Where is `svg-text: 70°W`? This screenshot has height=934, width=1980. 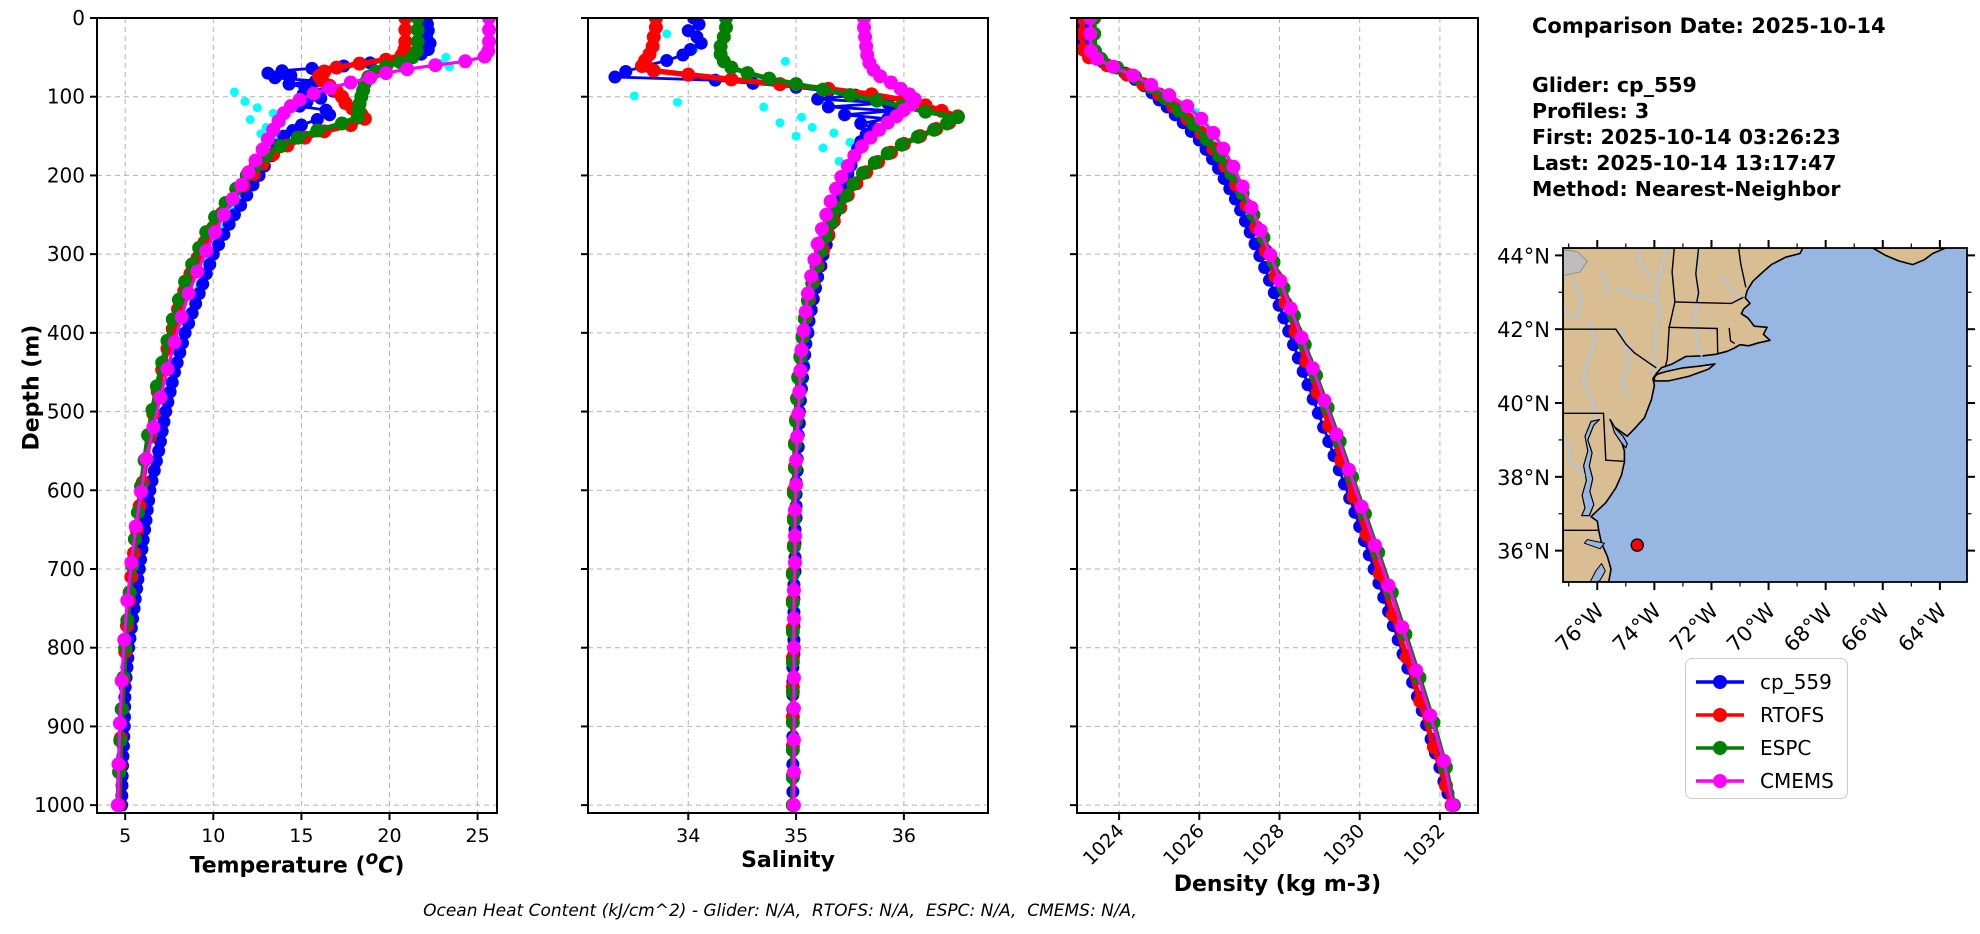
svg-text: 70°W is located at coordinates (1751, 627).